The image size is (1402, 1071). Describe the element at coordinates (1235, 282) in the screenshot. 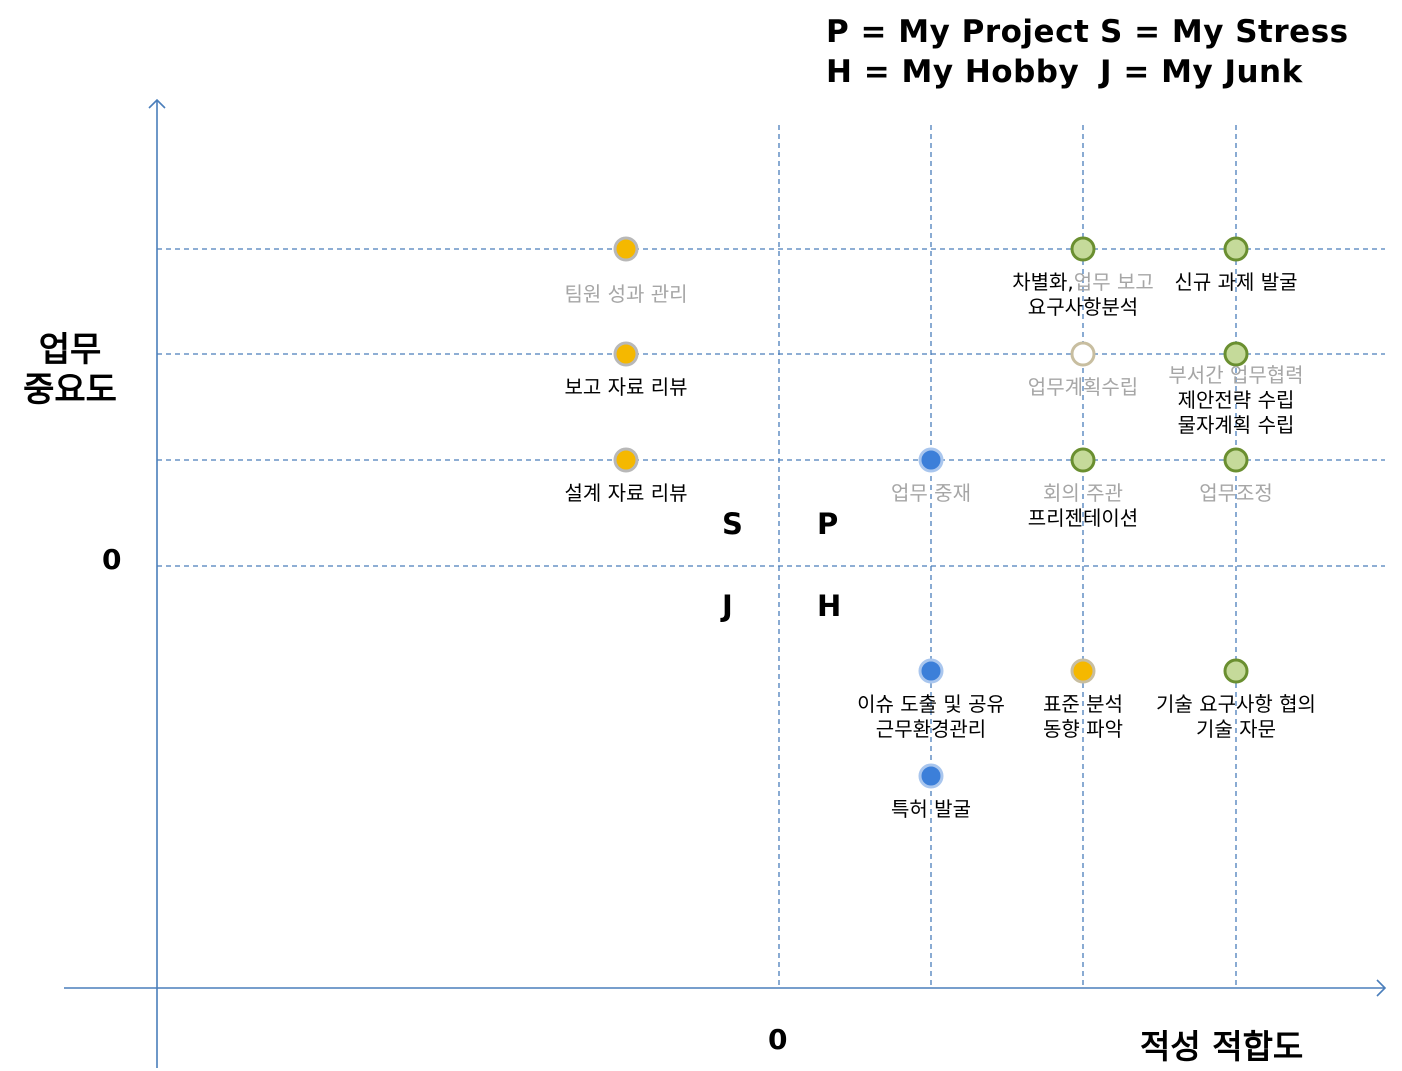

I see `point-label: 신규 과제 발굴` at that location.